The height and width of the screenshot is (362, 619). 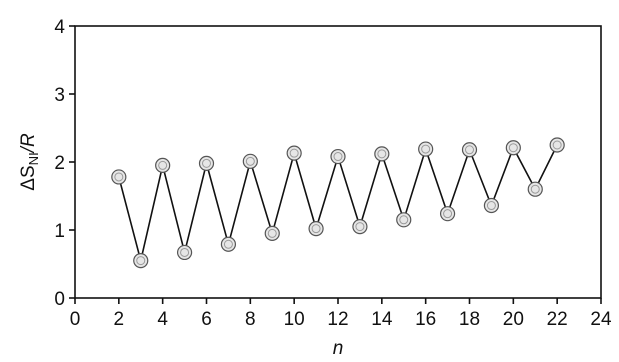 I want to click on y-tick-label: 3, so click(x=59, y=95).